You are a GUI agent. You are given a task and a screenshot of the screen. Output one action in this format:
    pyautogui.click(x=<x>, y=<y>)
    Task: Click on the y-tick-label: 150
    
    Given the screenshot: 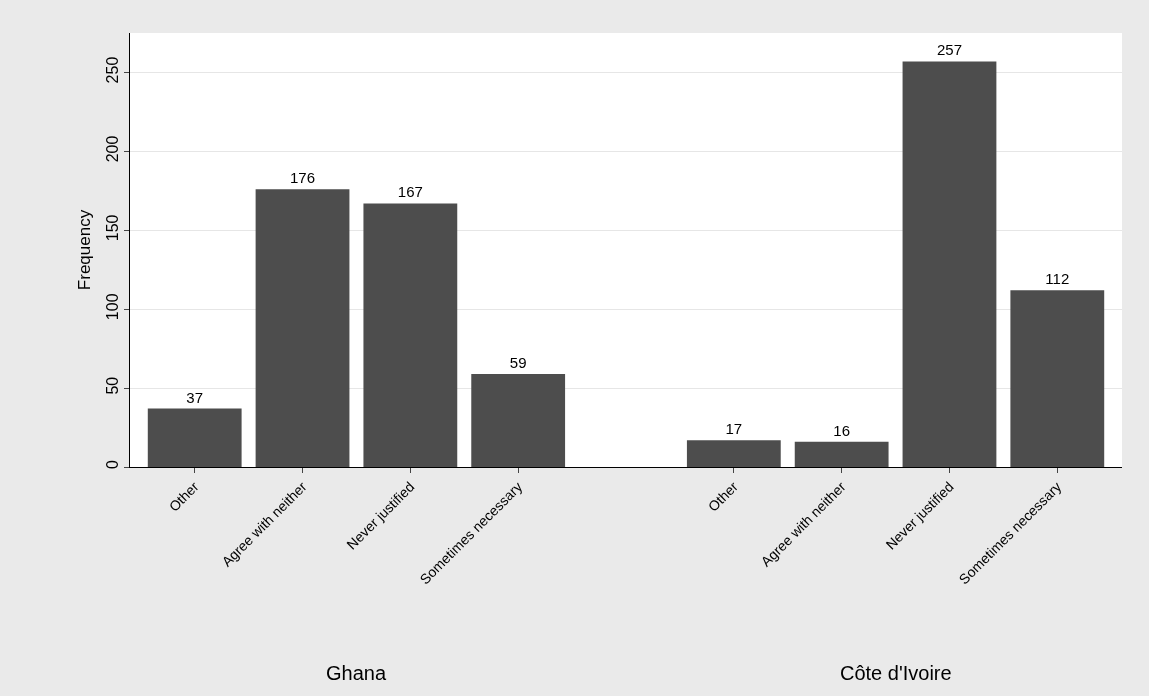 What is the action you would take?
    pyautogui.click(x=112, y=228)
    